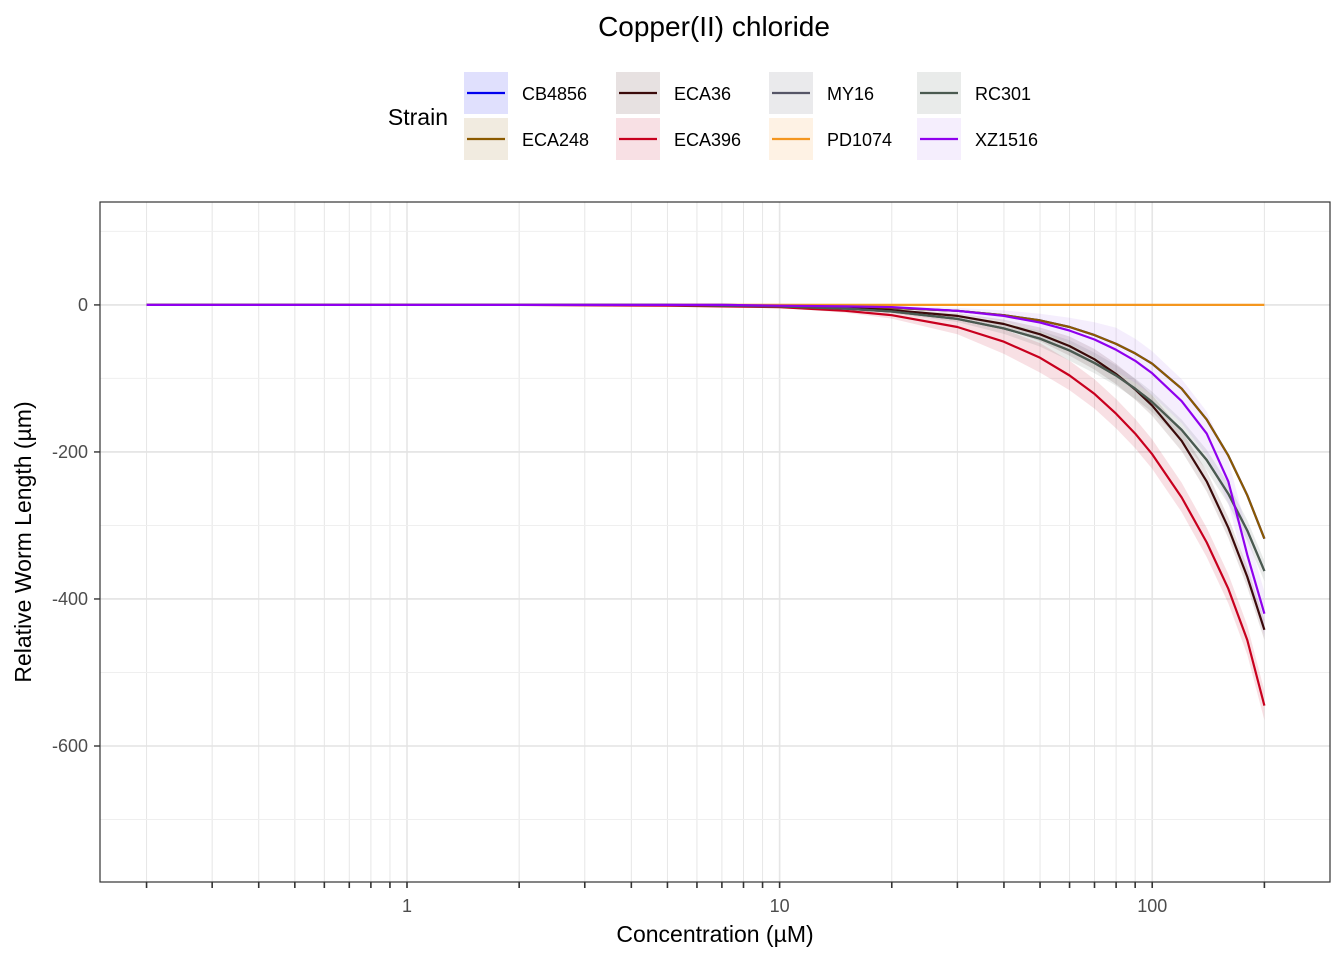 This screenshot has height=960, width=1344. What do you see at coordinates (714, 26) in the screenshot?
I see `chart-title: Copper(II) chloride` at bounding box center [714, 26].